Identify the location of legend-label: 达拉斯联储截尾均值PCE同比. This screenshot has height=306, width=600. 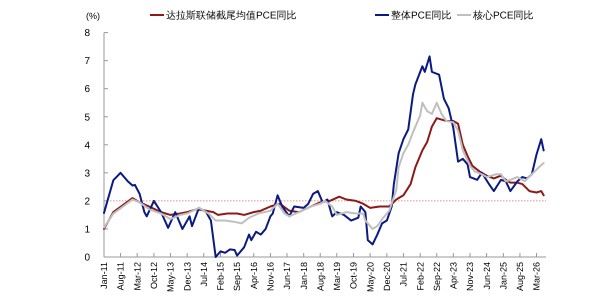
(231, 16).